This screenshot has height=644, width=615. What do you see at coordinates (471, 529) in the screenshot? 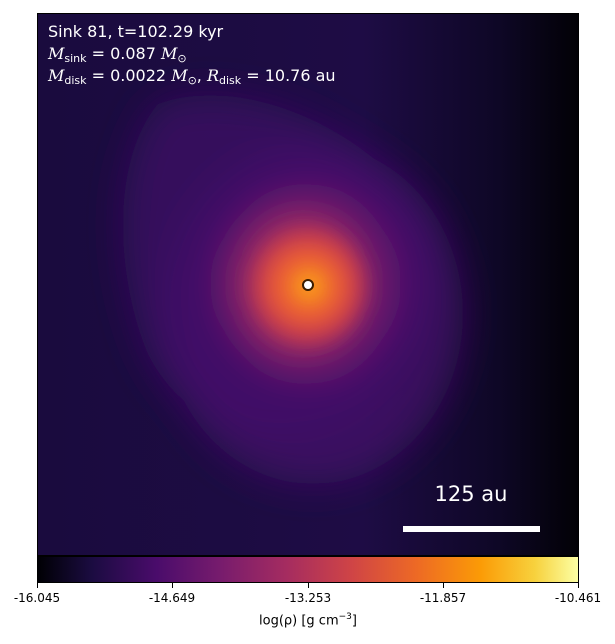
I see `scalebar` at bounding box center [471, 529].